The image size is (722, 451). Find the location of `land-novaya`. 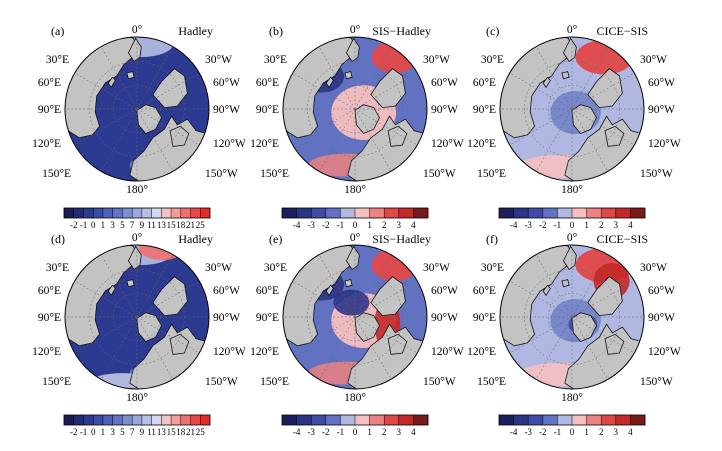

land-novaya is located at coordinates (111, 290).